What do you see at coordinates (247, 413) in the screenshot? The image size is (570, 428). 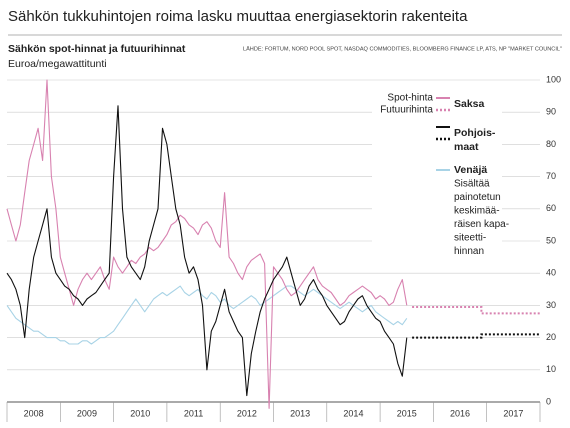 I see `x-tick-label: 2012` at bounding box center [247, 413].